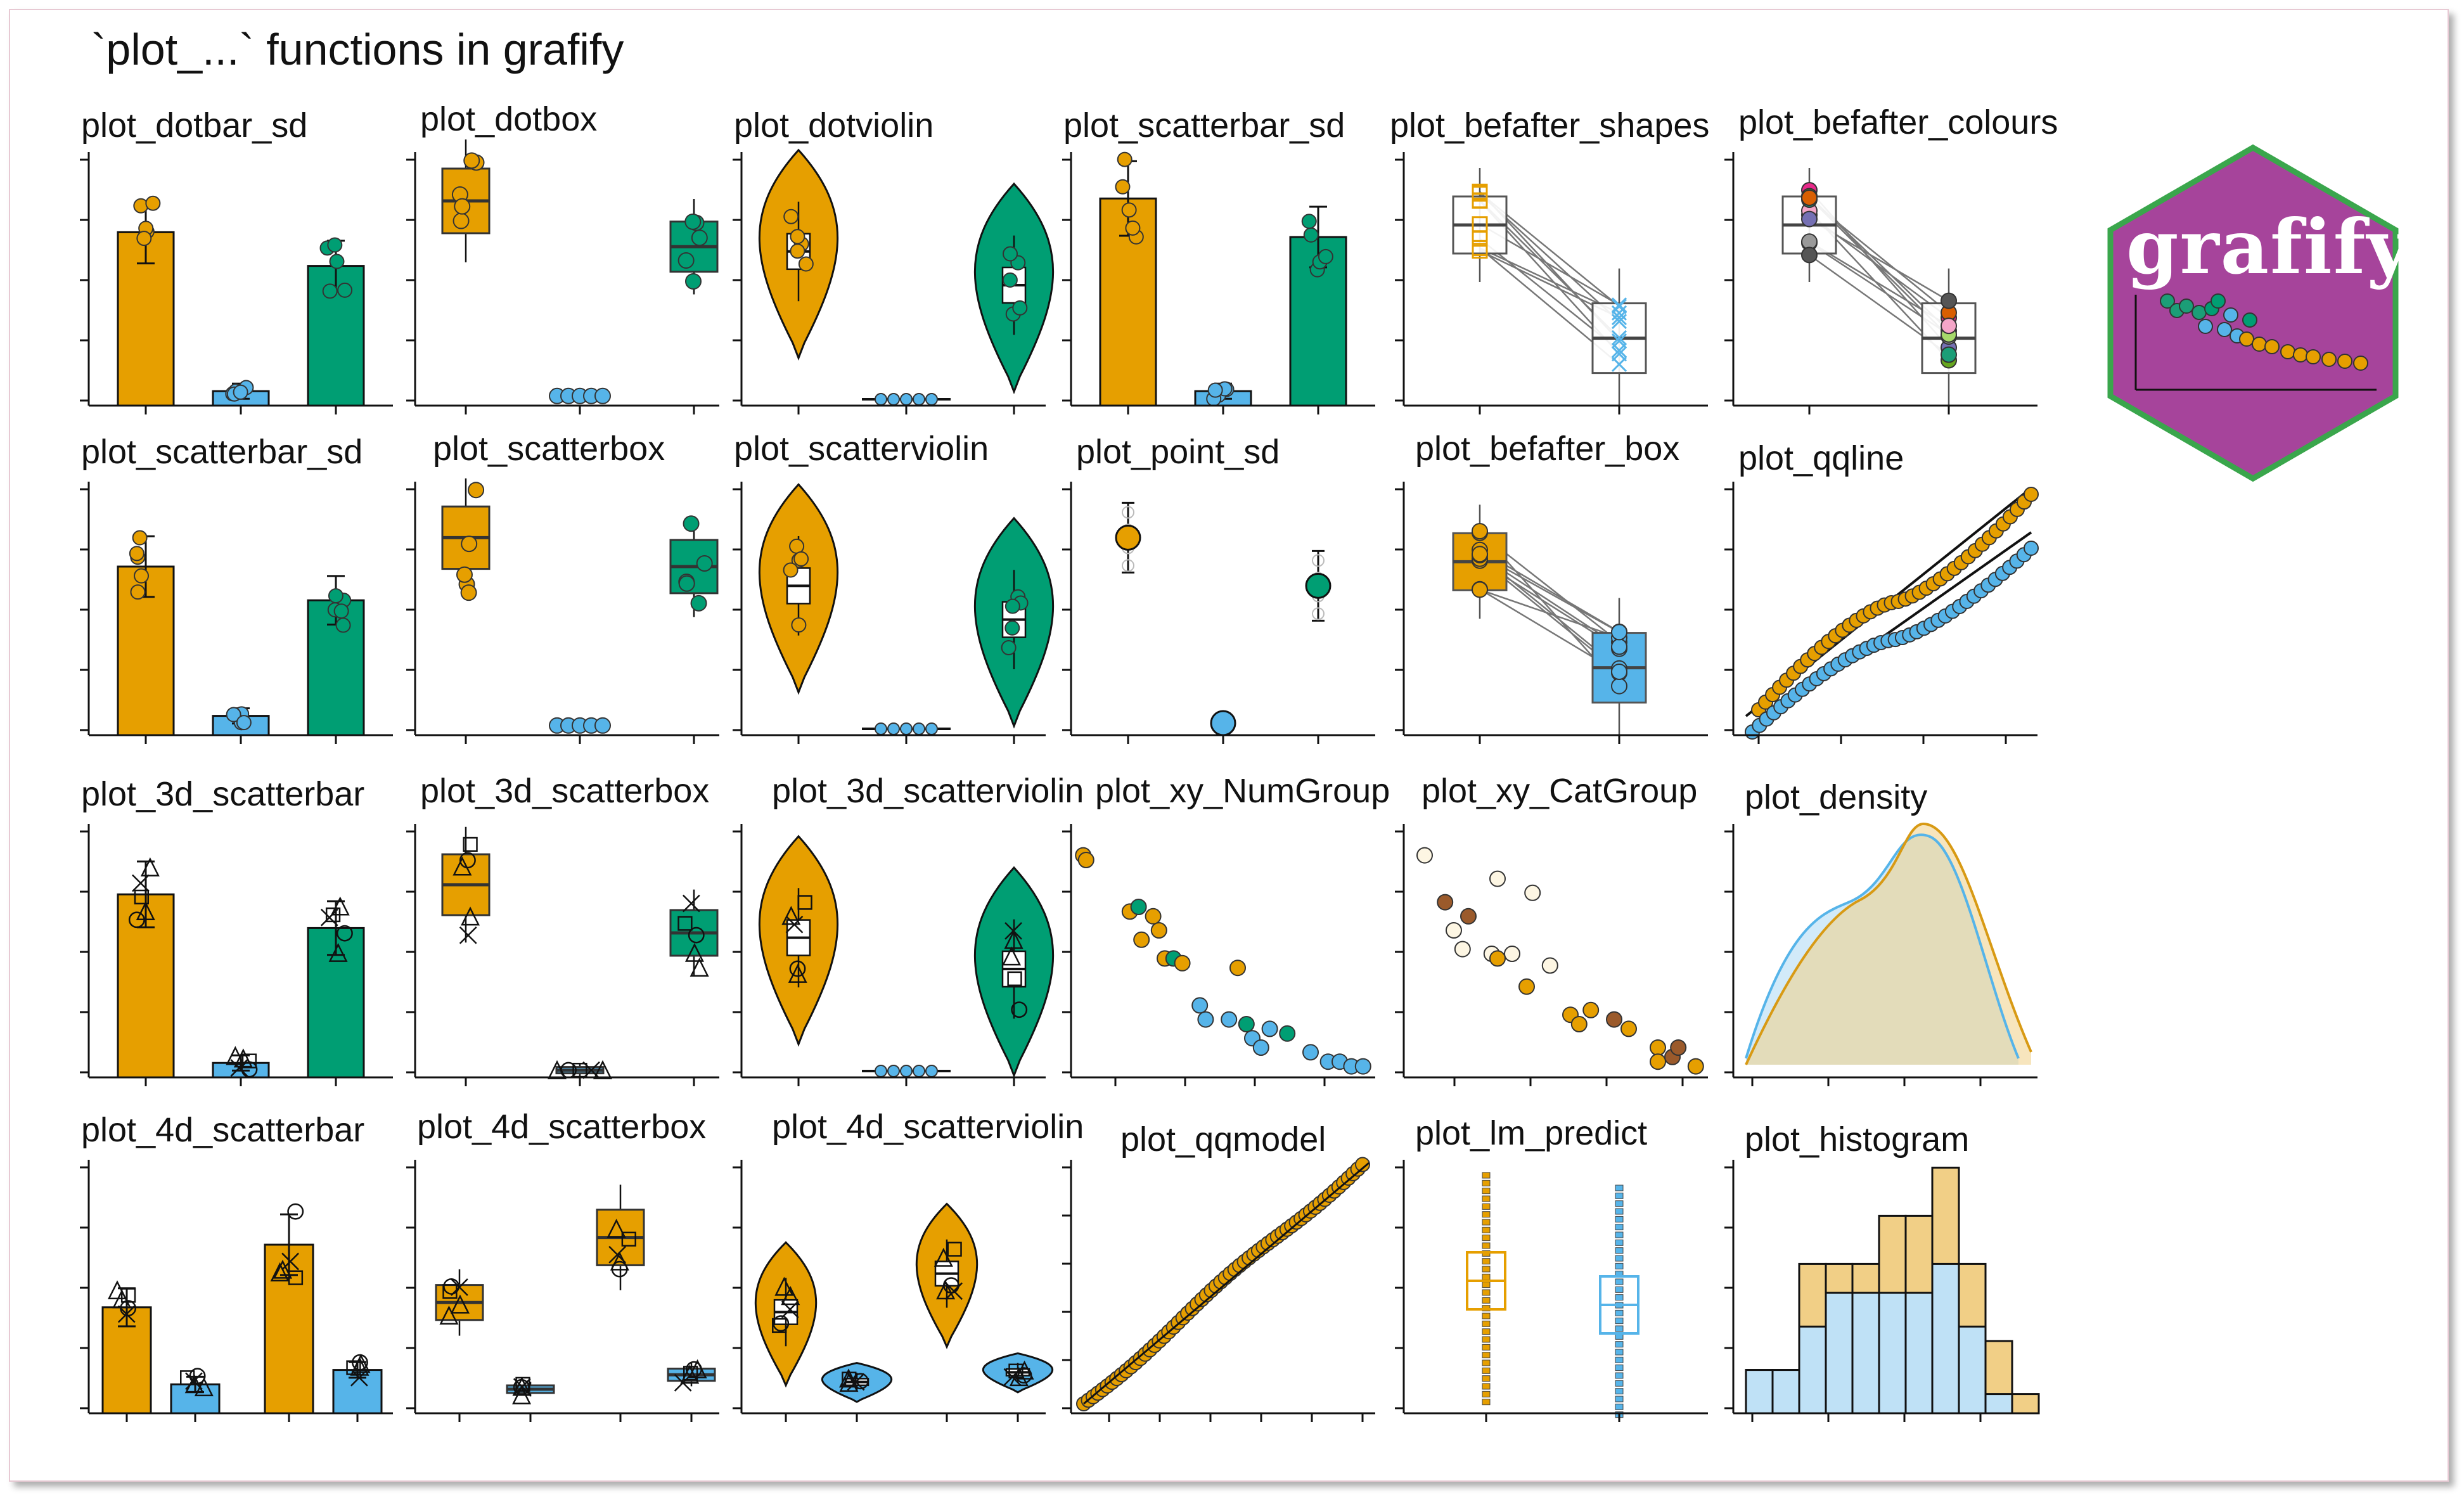  What do you see at coordinates (1549, 125) in the screenshot?
I see `panel-title: plot_befafter_shapes` at bounding box center [1549, 125].